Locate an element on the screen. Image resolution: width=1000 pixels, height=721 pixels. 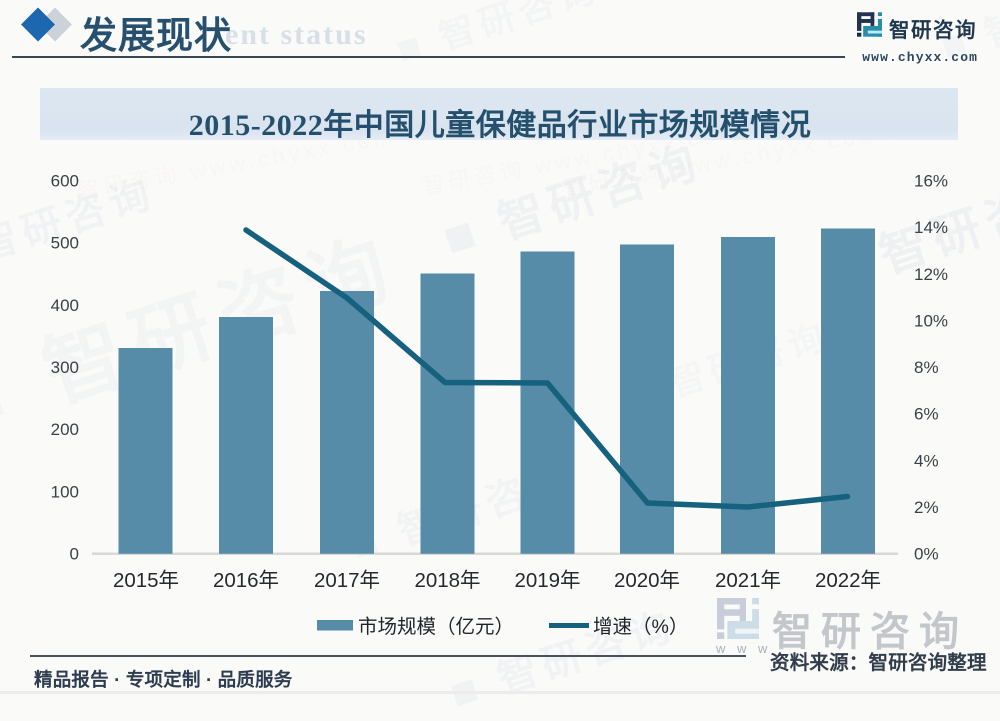
svg-text: 2% is located at coordinates (926, 507).